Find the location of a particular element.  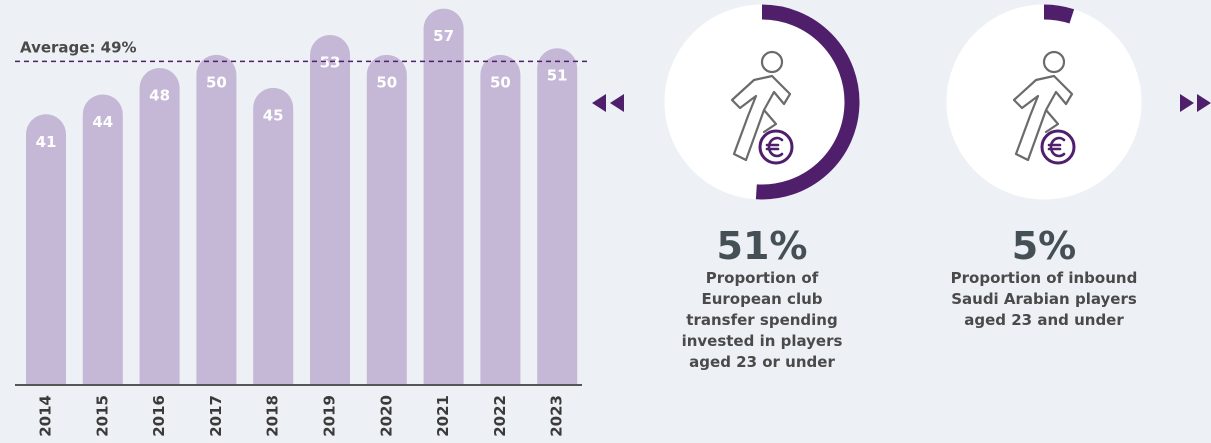

x-tick-label: 2022 is located at coordinates (500, 416).